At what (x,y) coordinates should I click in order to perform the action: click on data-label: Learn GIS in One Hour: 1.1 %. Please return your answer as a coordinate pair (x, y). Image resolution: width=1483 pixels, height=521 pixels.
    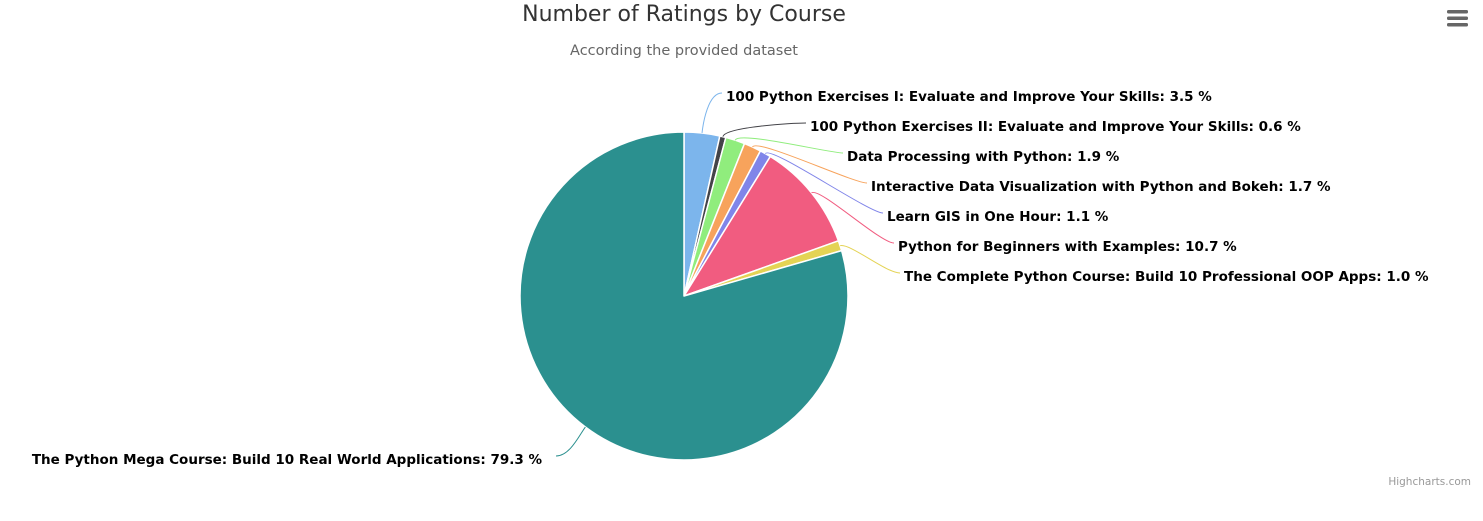
    Looking at the image, I should click on (998, 217).